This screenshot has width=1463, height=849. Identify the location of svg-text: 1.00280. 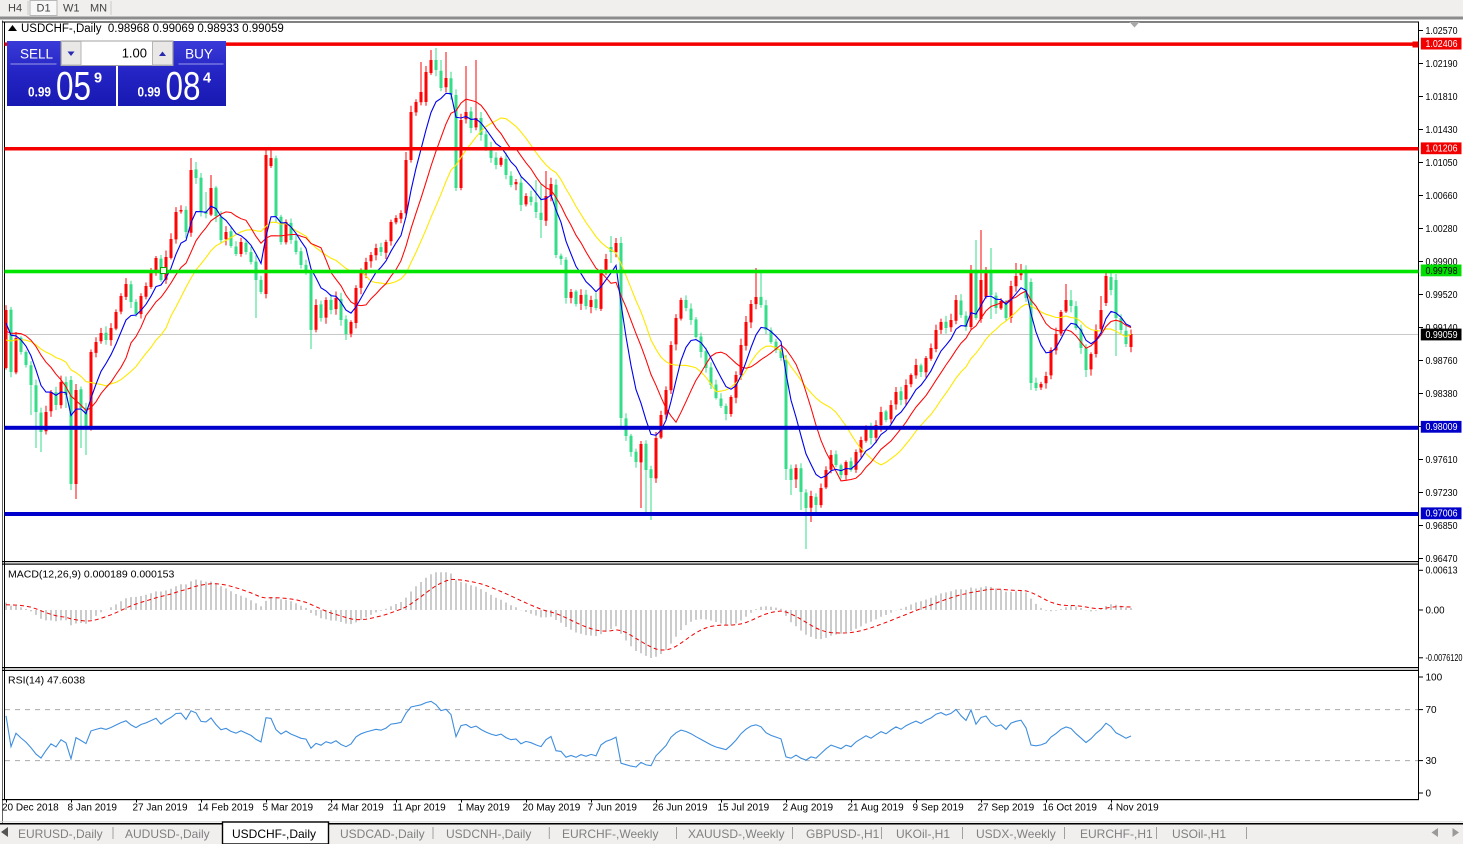
(1442, 229).